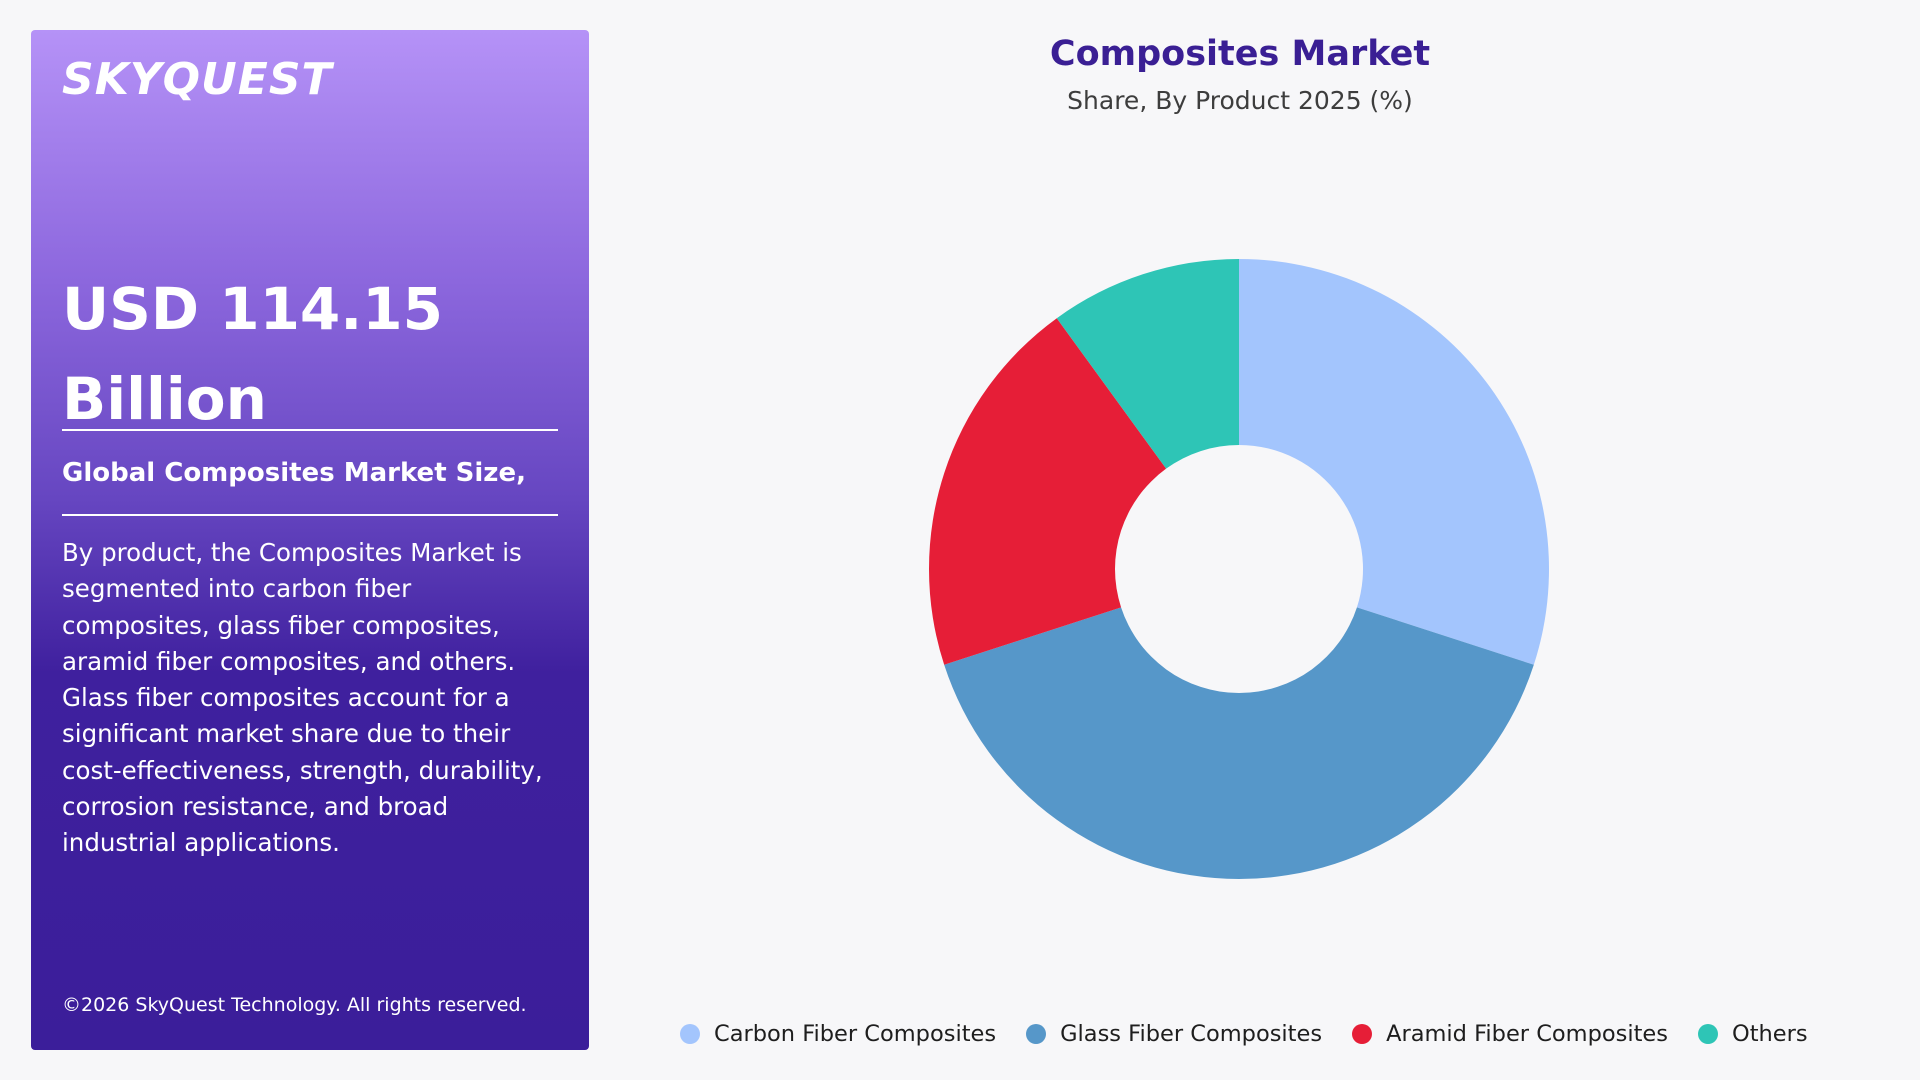 This screenshot has height=1080, width=1920. What do you see at coordinates (855, 1034) in the screenshot?
I see `legend-label: Carbon Fiber Composites` at bounding box center [855, 1034].